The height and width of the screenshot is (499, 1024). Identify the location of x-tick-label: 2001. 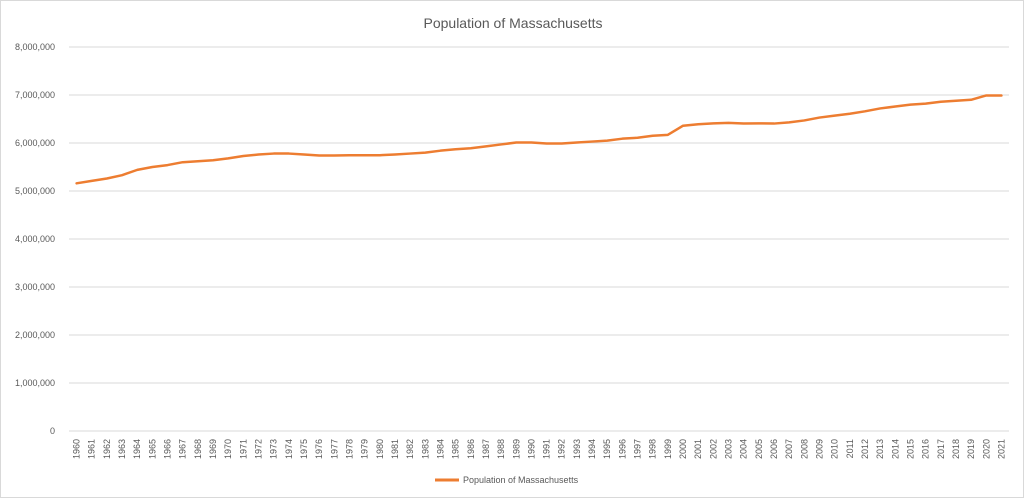
(698, 449).